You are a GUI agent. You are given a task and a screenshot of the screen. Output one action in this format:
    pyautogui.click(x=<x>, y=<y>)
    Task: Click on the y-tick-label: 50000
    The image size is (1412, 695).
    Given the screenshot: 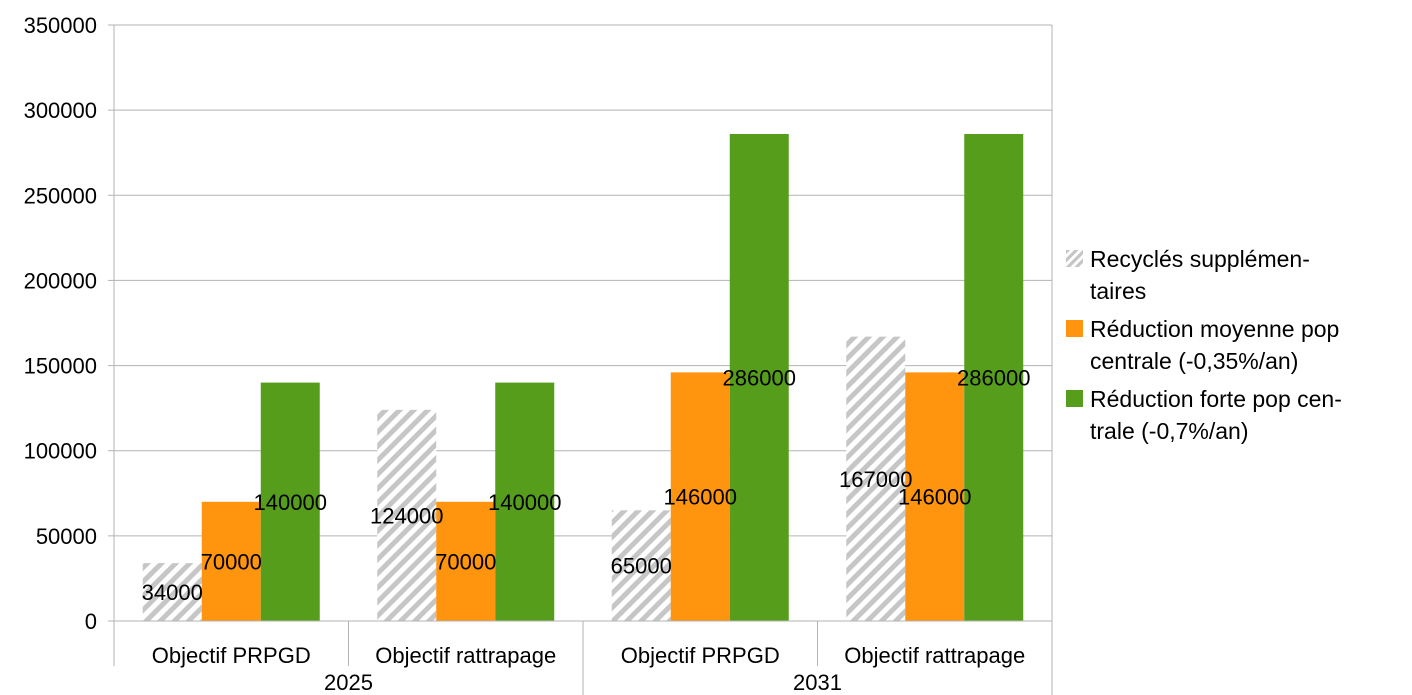 What is the action you would take?
    pyautogui.click(x=66, y=536)
    